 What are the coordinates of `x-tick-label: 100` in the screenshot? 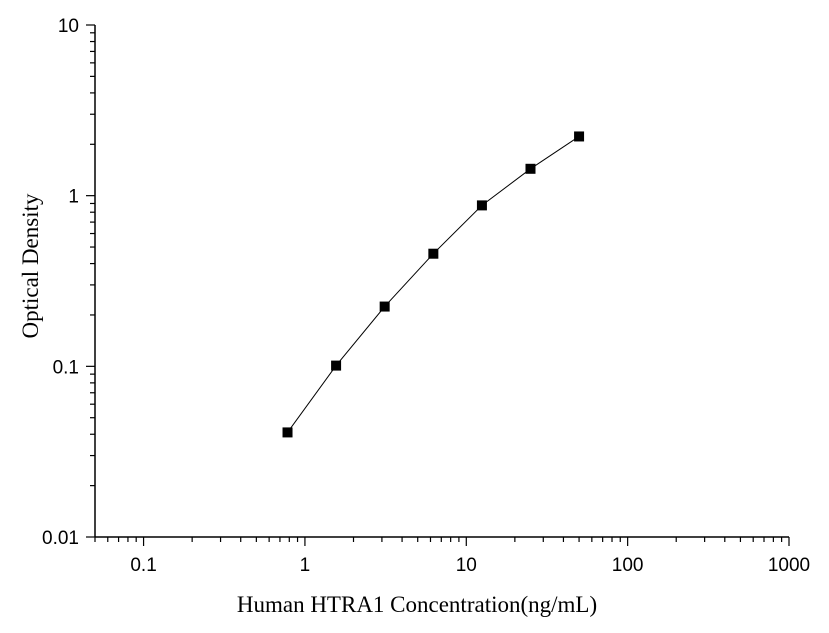 It's located at (628, 565).